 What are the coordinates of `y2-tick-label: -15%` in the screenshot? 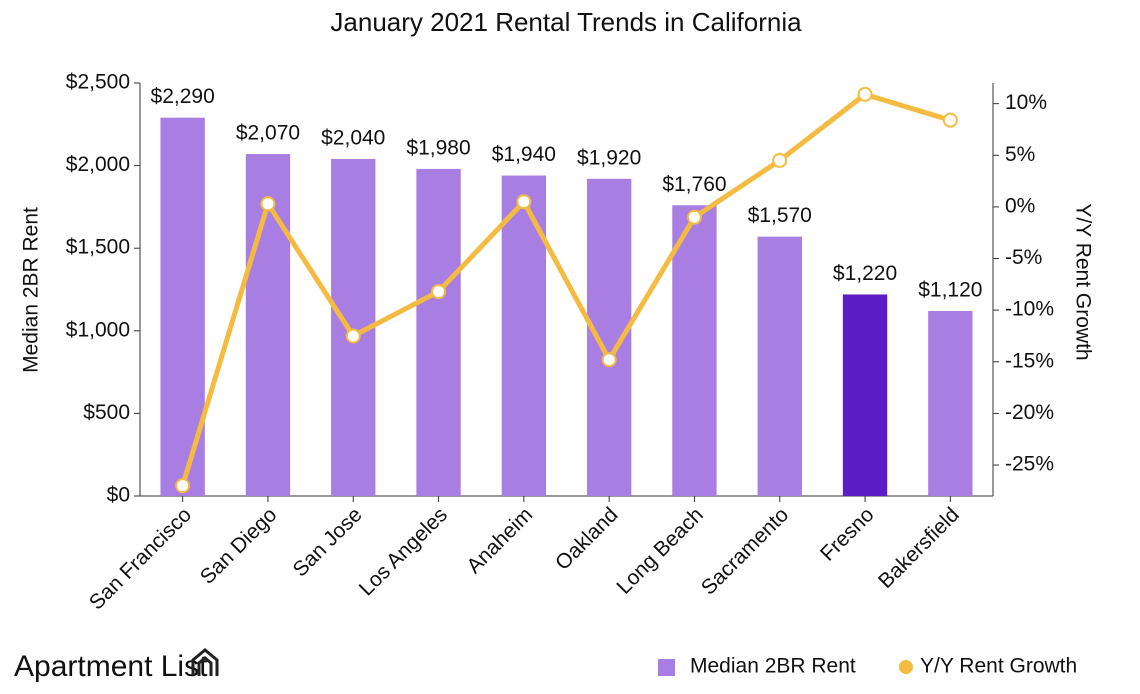 It's located at (1029, 360).